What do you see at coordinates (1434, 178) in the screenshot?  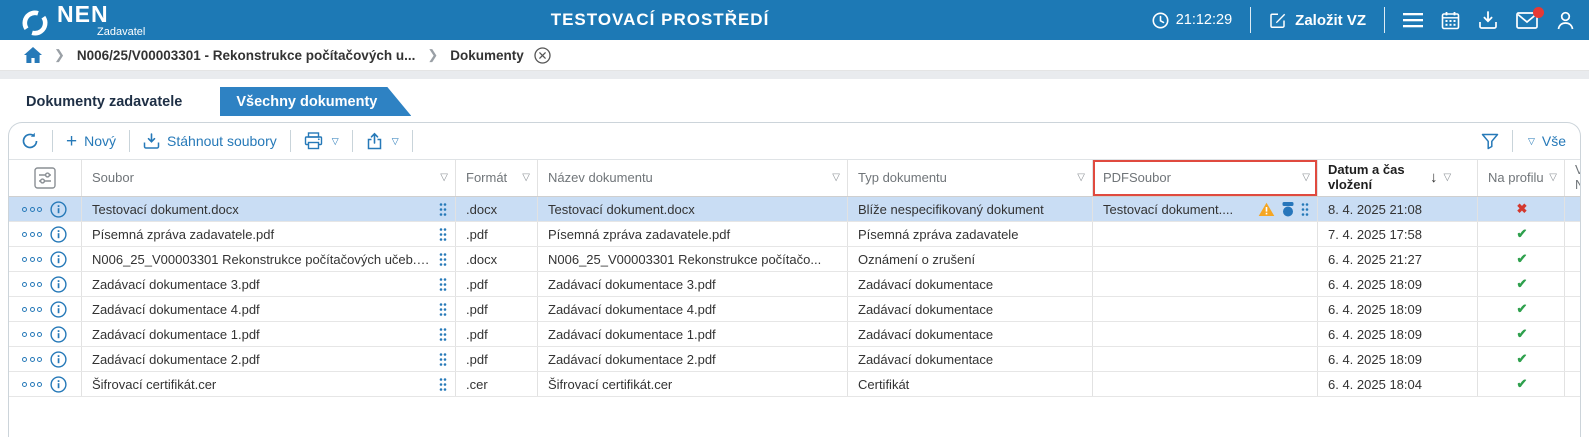 I see `sort-descending-icon: ↓` at bounding box center [1434, 178].